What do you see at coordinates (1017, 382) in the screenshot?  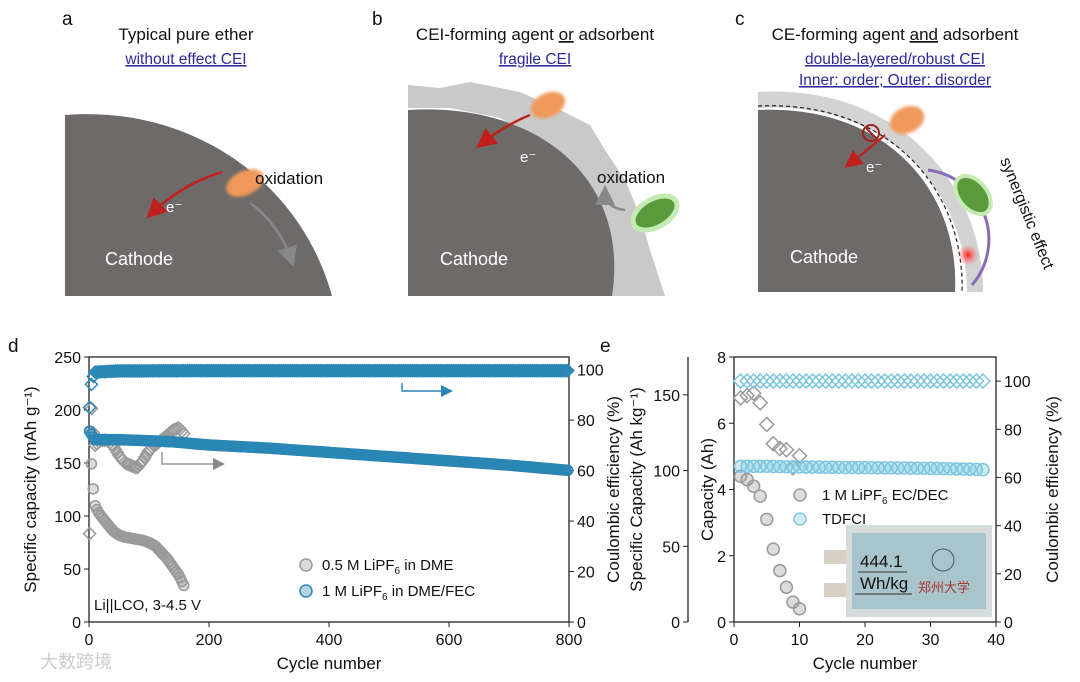 I see `y2-tick-label: 100` at bounding box center [1017, 382].